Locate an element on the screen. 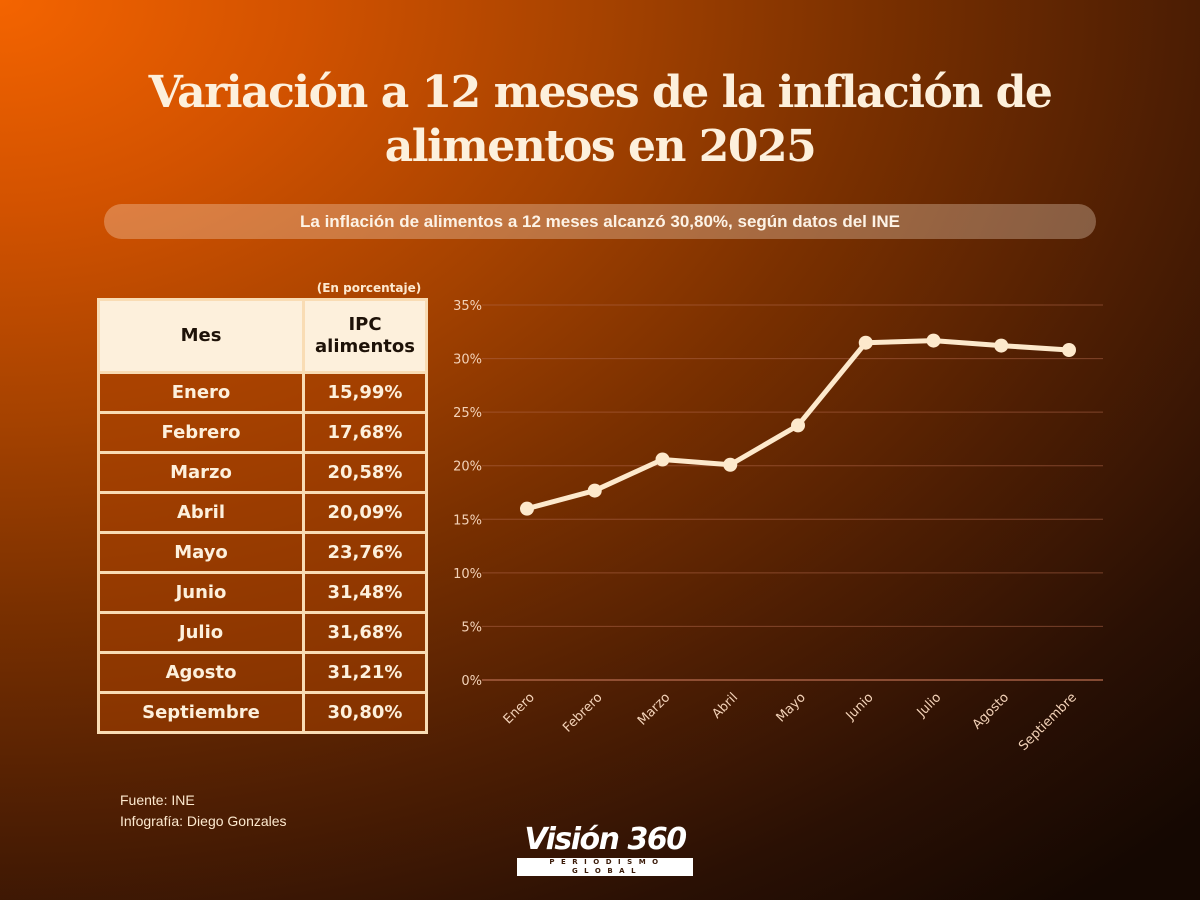 The width and height of the screenshot is (1200, 900). y-tick-label: 5% is located at coordinates (471, 627).